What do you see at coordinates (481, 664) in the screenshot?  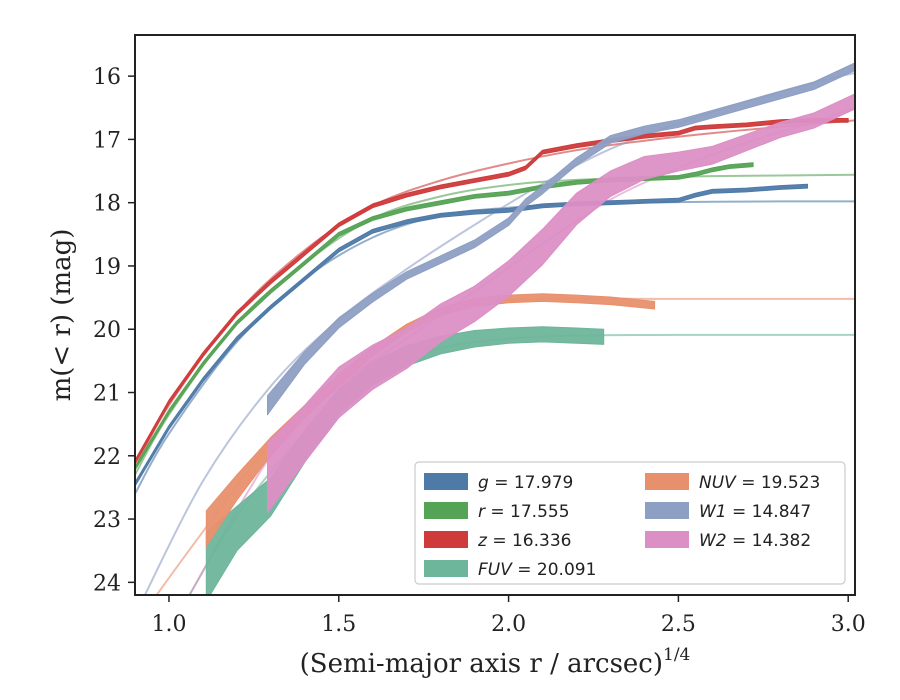 I see `x-axis-label-text: (Semi-major axis r / arcsec)` at bounding box center [481, 664].